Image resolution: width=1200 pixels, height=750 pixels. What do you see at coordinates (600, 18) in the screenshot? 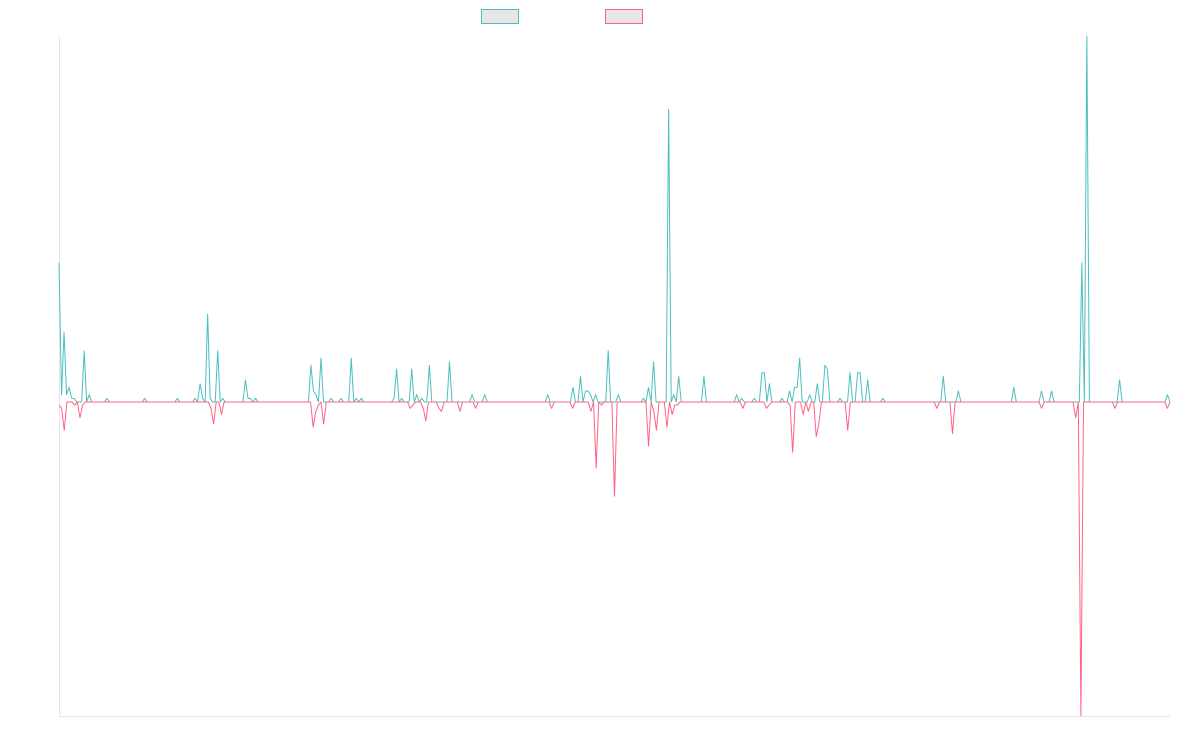
I see `legend` at bounding box center [600, 18].